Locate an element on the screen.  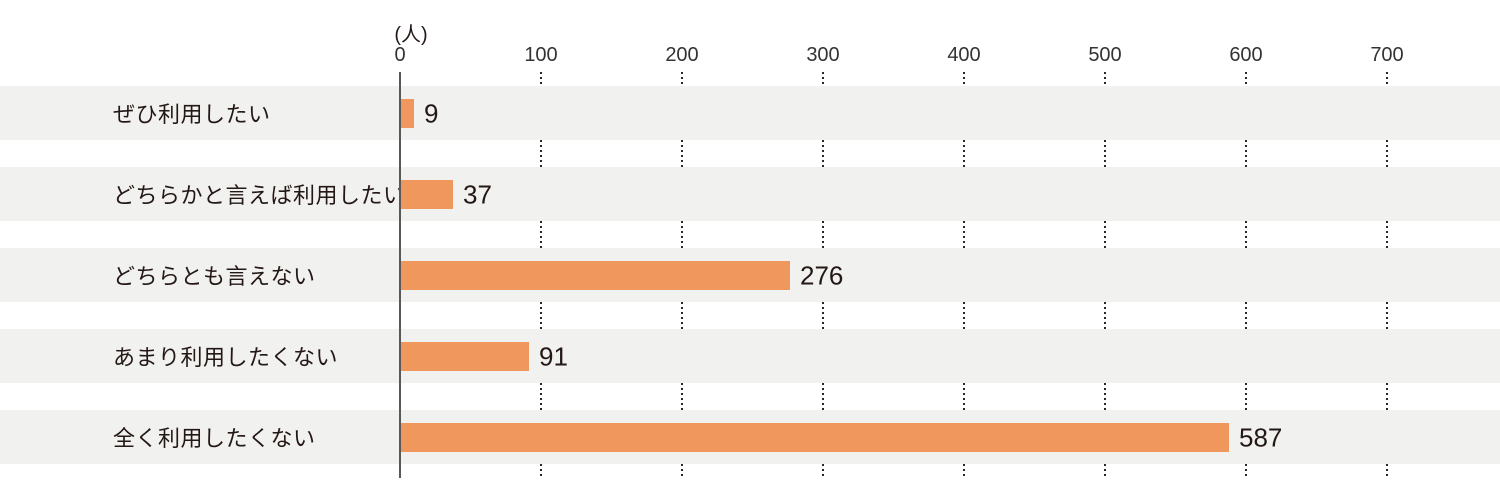
value-label: 9 is located at coordinates (431, 113).